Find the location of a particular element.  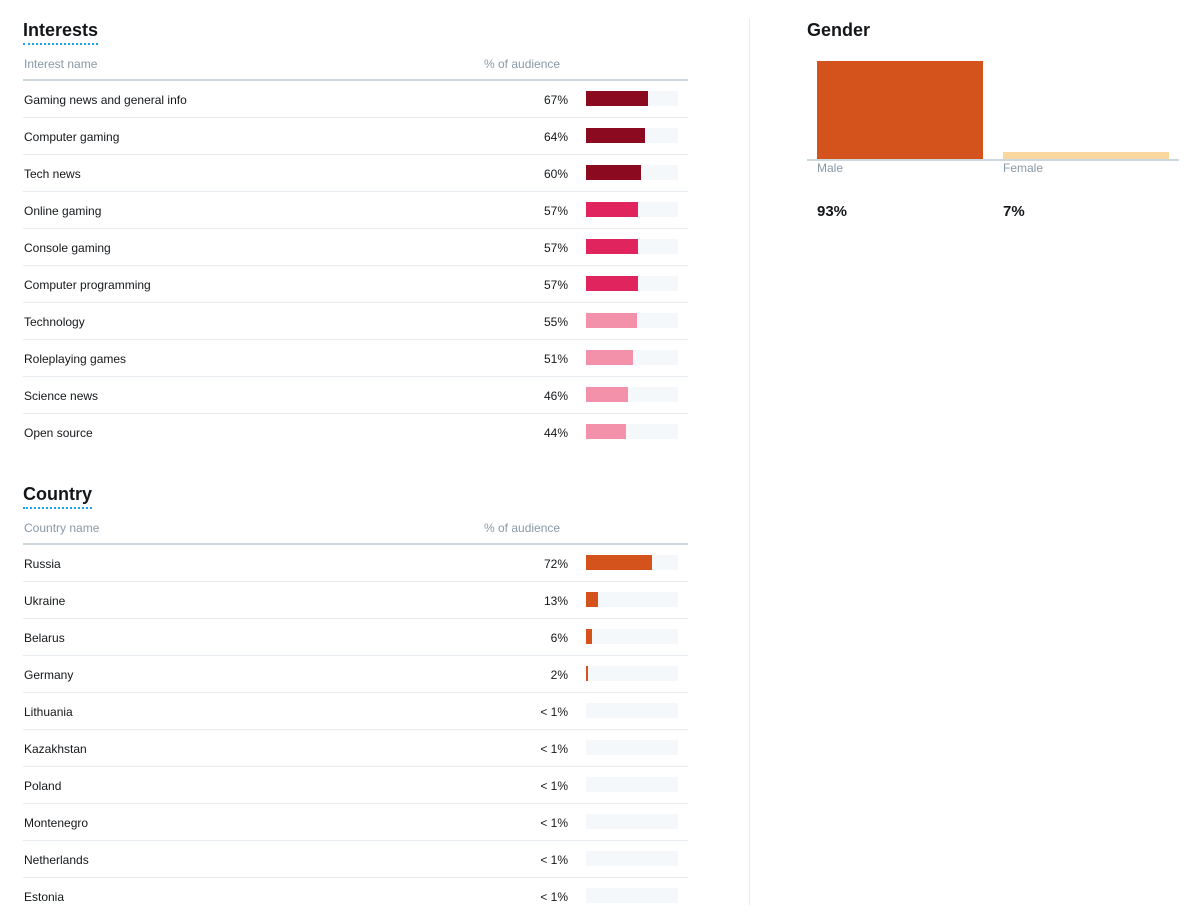

interest-row-label: Computer programming is located at coordinates (87, 285).